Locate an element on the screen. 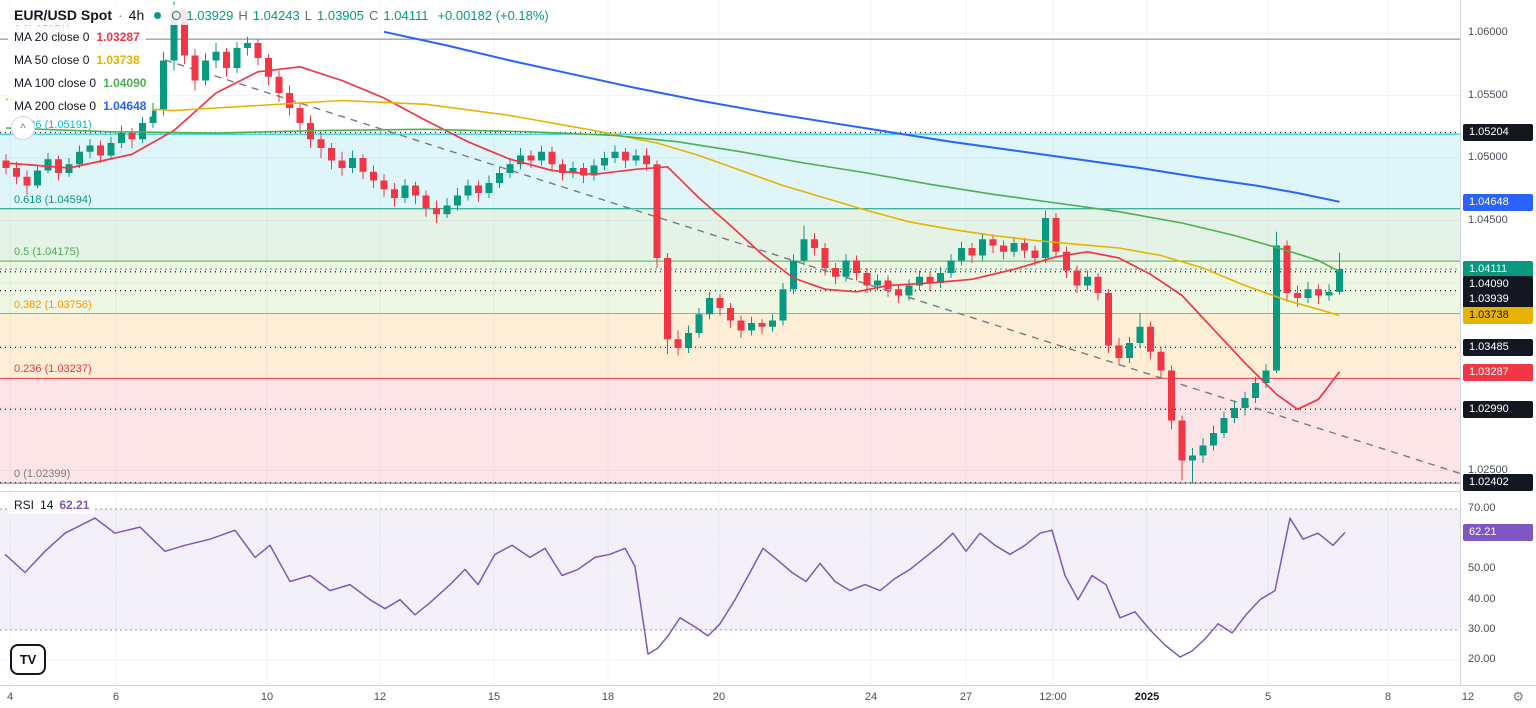  ma-legend-row: MA 100 close 0 1.04090 is located at coordinates (80, 83).